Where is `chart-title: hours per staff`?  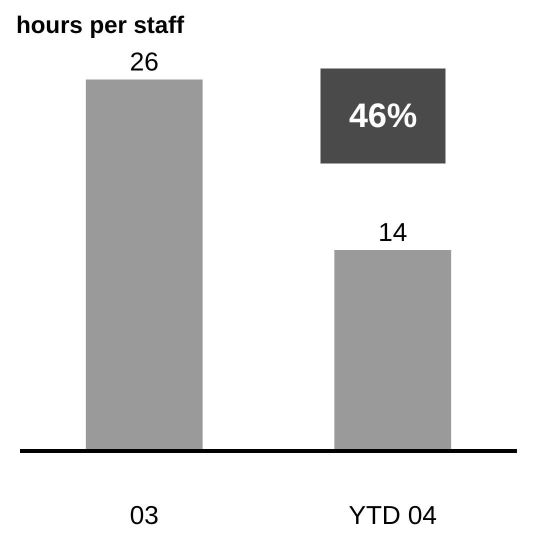 chart-title: hours per staff is located at coordinates (101, 26).